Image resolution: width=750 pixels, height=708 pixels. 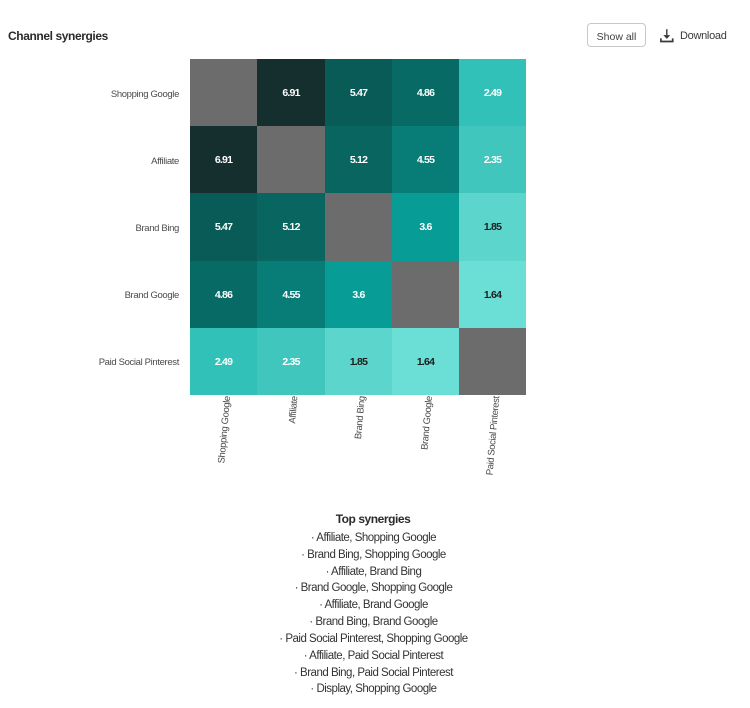 I want to click on svg-text: Shopping Google, so click(x=224, y=430).